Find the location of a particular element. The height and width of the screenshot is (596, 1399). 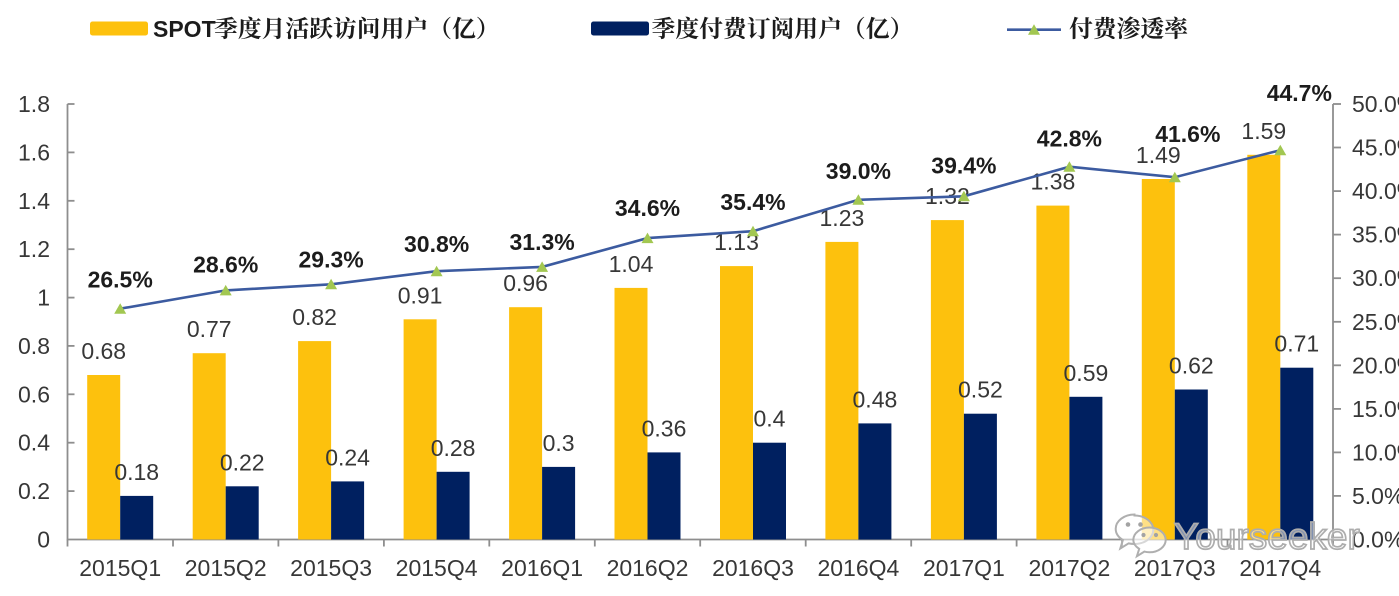

svg-text: 42.8% is located at coordinates (1069, 139).